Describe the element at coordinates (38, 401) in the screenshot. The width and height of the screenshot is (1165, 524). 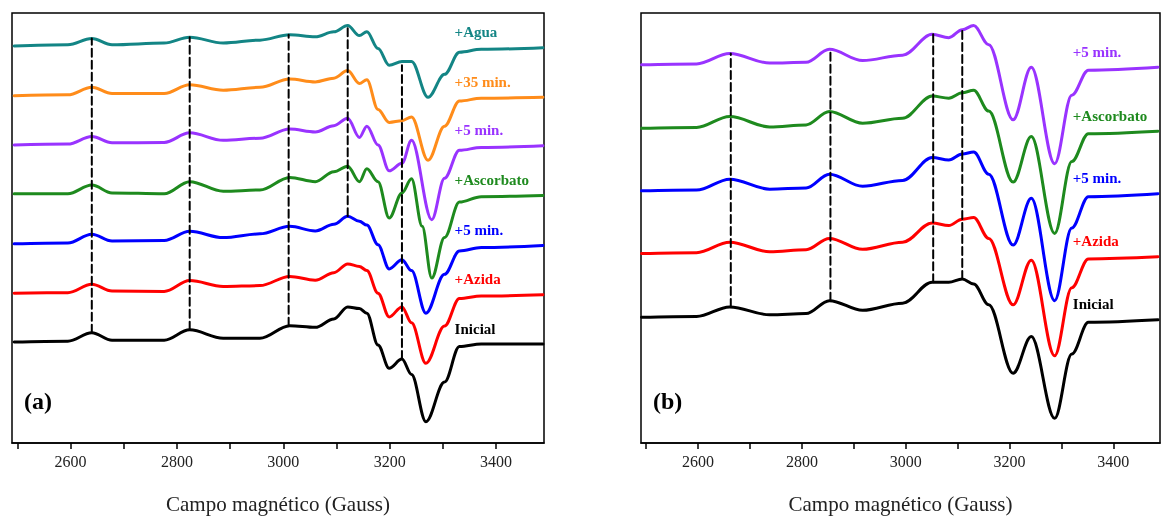
I see `annotation: (a)` at that location.